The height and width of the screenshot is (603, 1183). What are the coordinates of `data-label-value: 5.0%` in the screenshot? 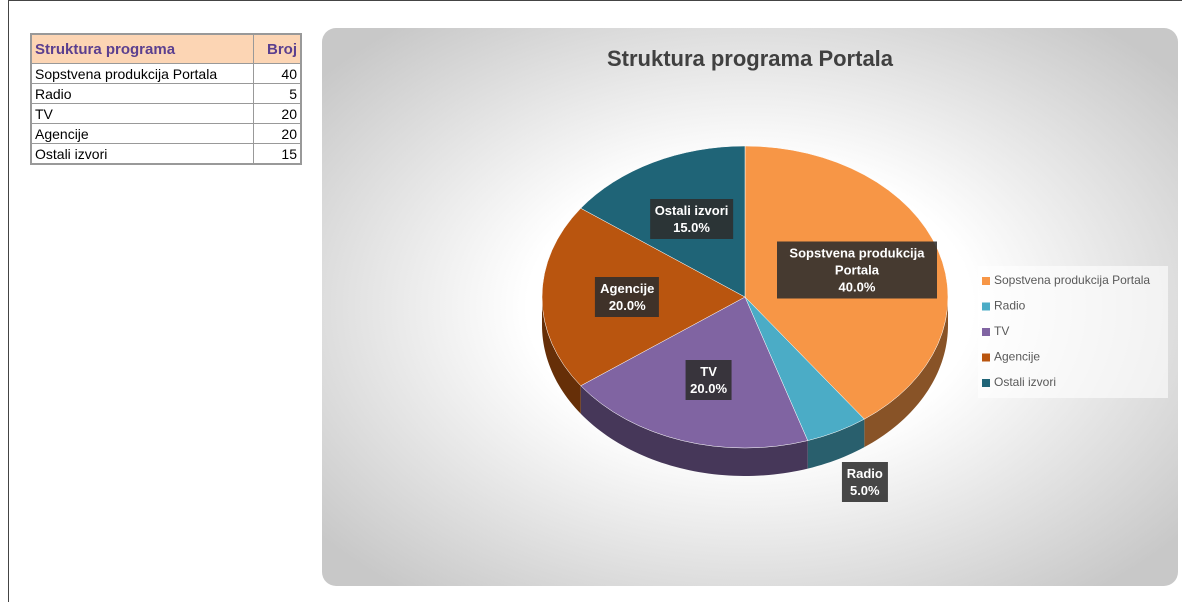 It's located at (864, 490).